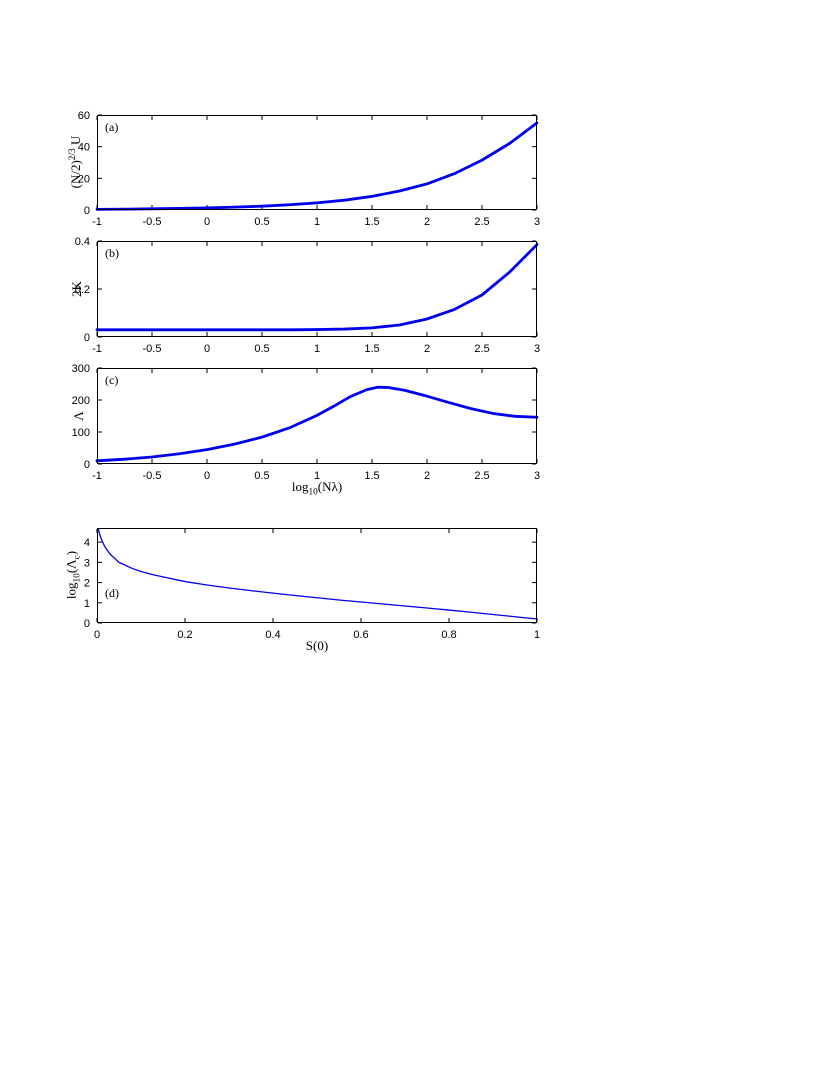  I want to click on panel-label-a: (a), so click(112, 127).